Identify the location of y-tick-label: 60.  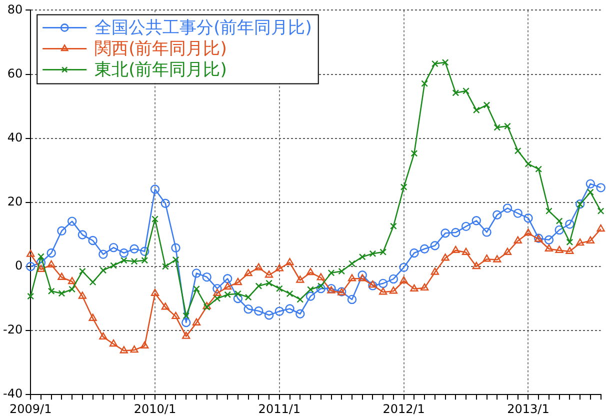
(15, 73).